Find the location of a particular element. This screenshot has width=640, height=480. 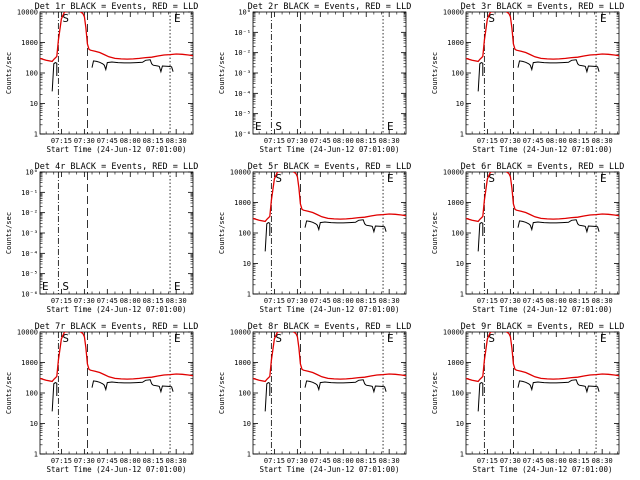

panel-title: Det 1r BLACK = Events, RED = LLD is located at coordinates (117, 7).